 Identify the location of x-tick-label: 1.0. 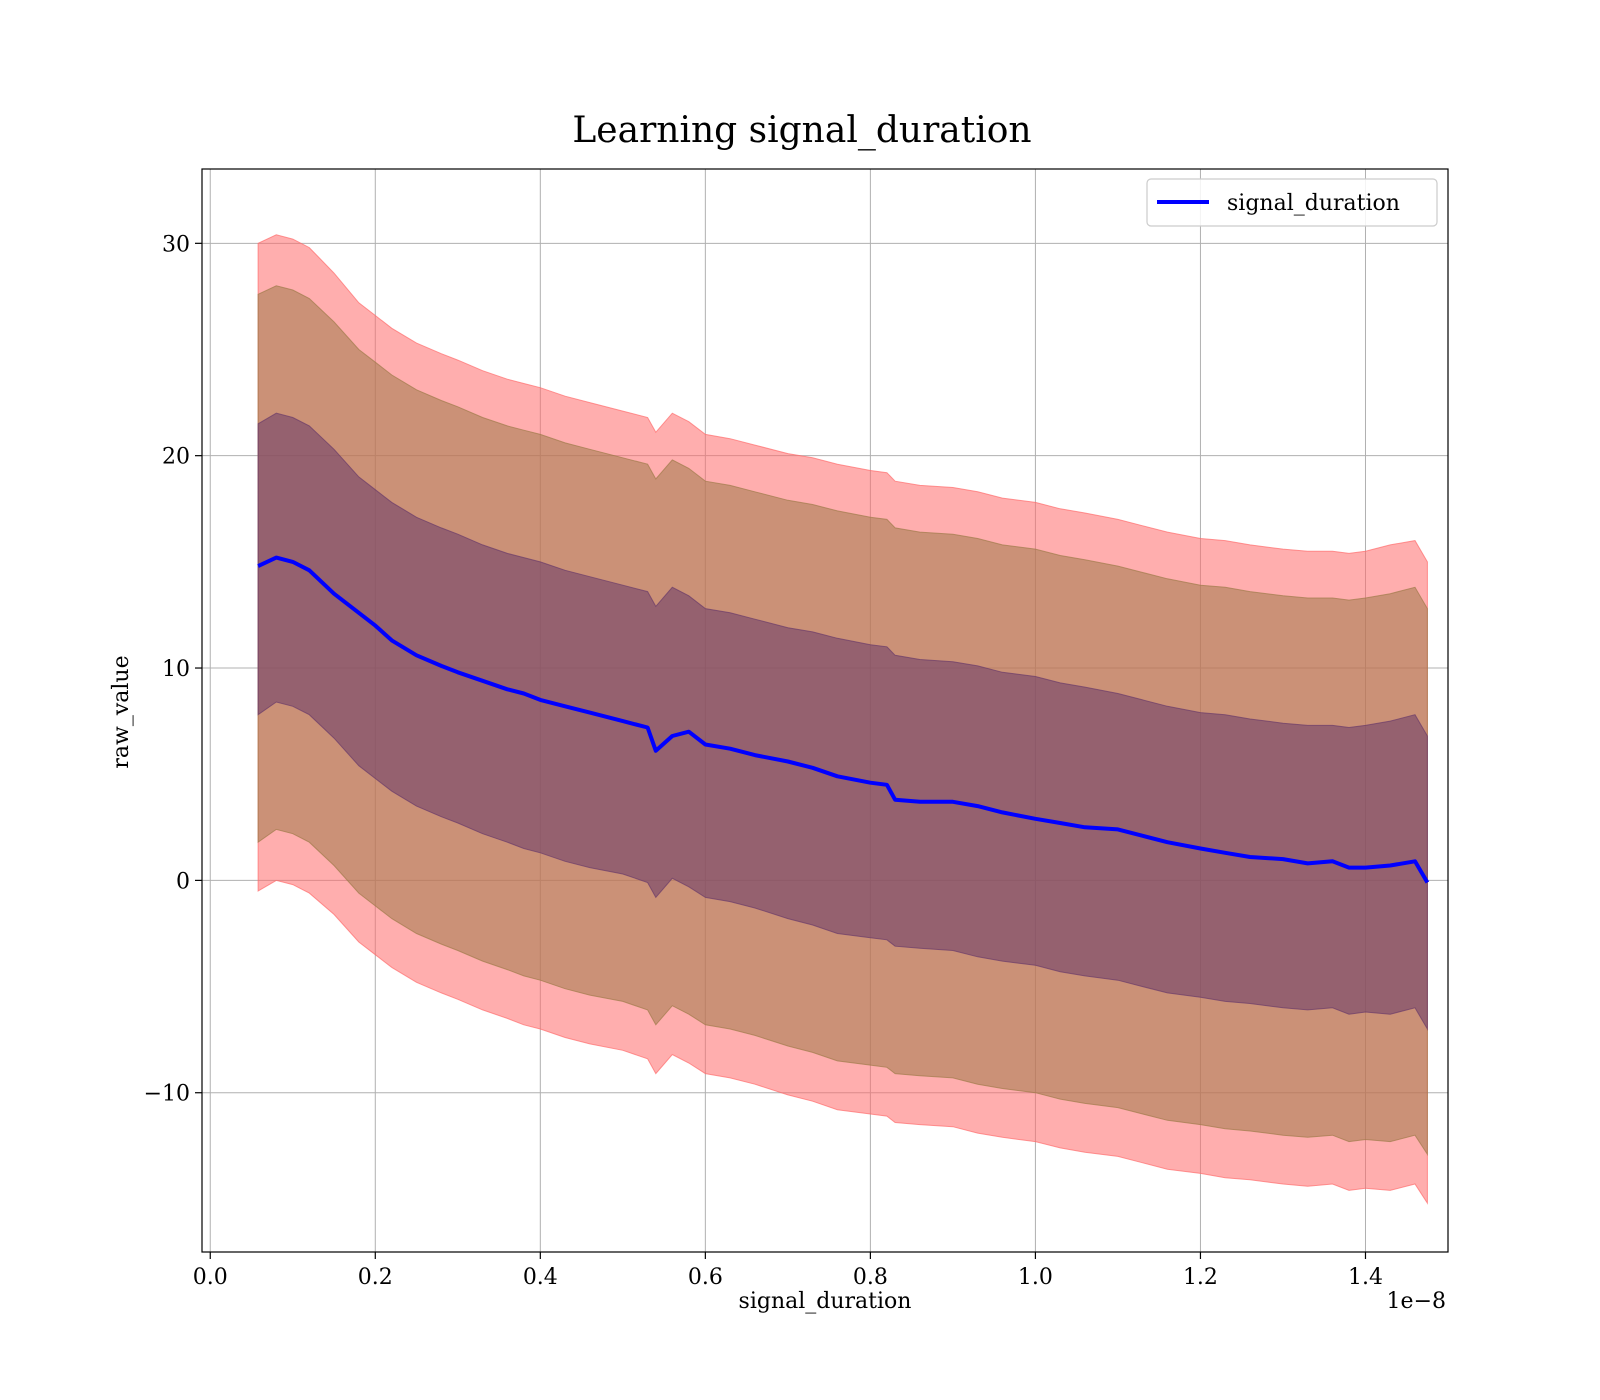
(1035, 1277).